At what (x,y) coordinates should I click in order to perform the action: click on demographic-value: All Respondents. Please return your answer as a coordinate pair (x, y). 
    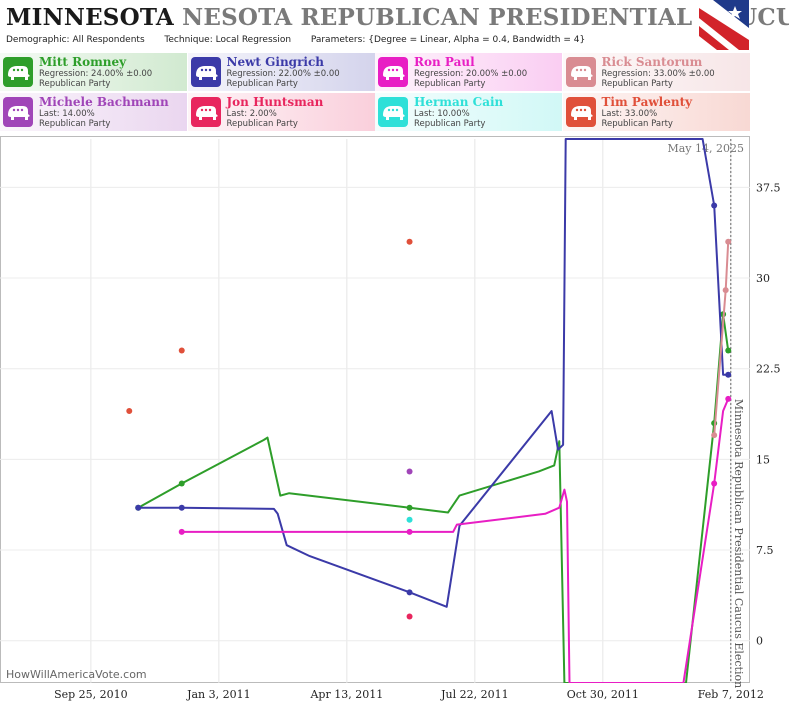
    Looking at the image, I should click on (108, 40).